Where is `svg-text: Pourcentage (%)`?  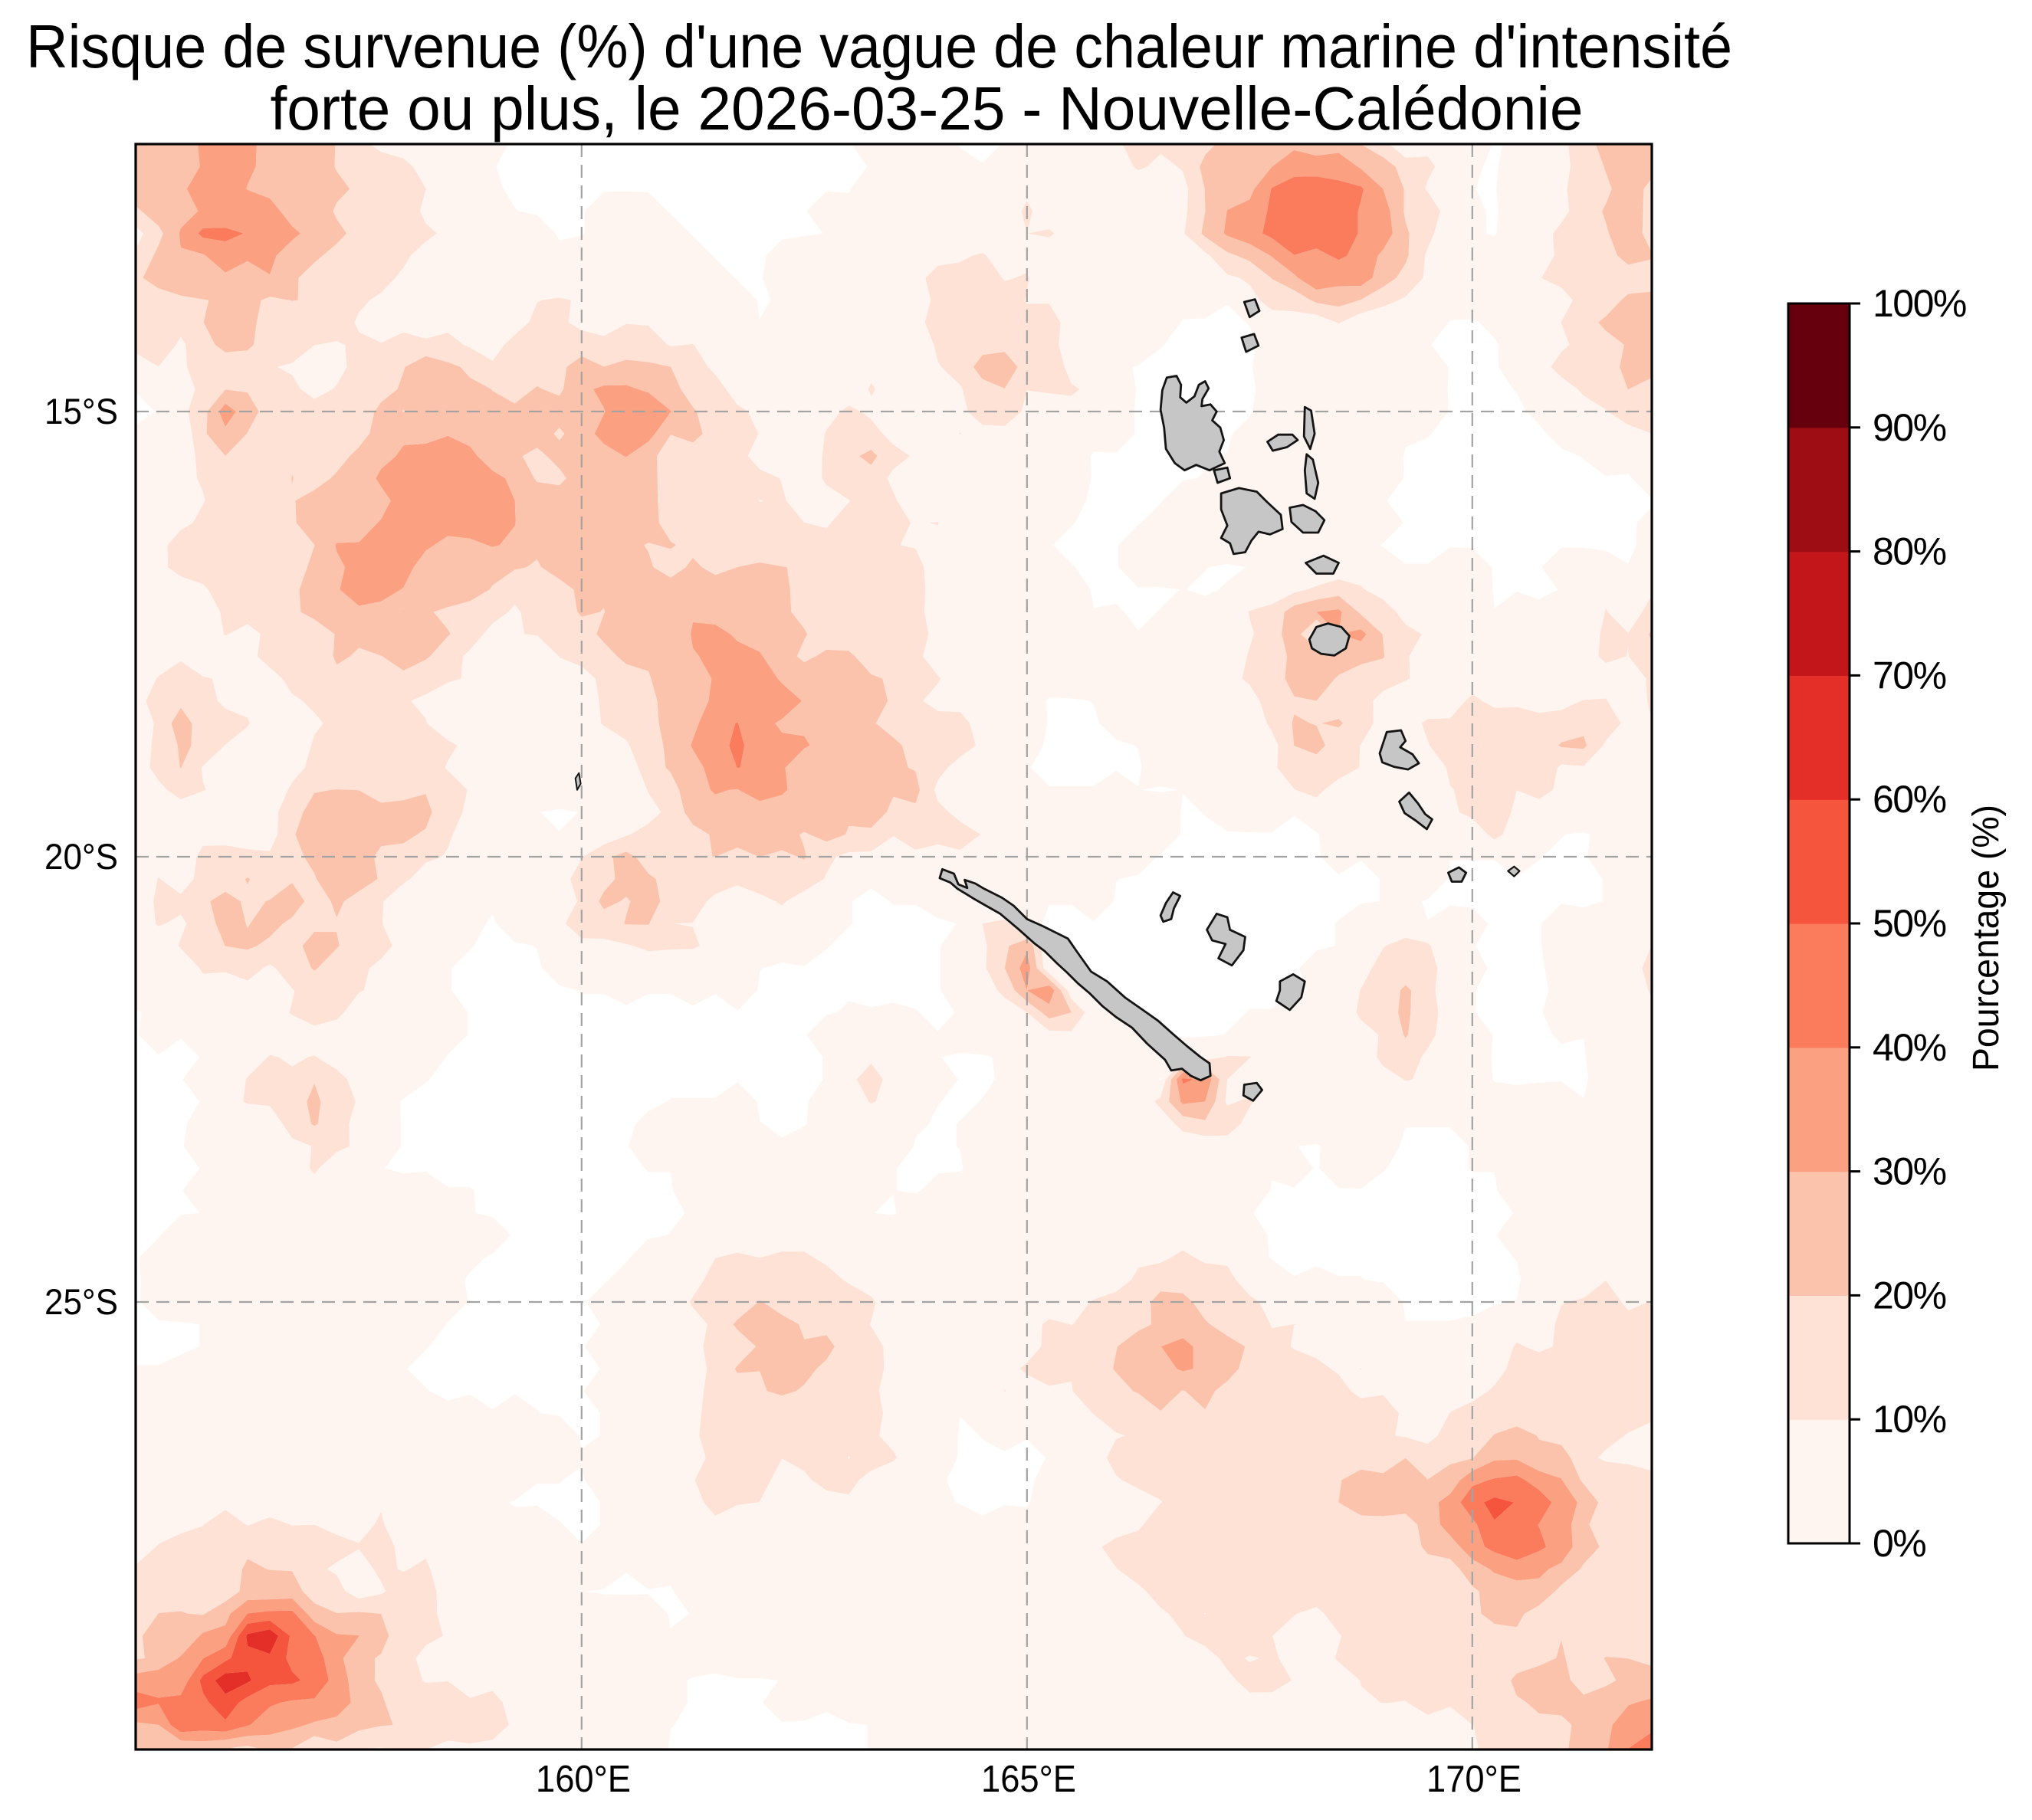
svg-text: Pourcentage (%) is located at coordinates (1986, 938).